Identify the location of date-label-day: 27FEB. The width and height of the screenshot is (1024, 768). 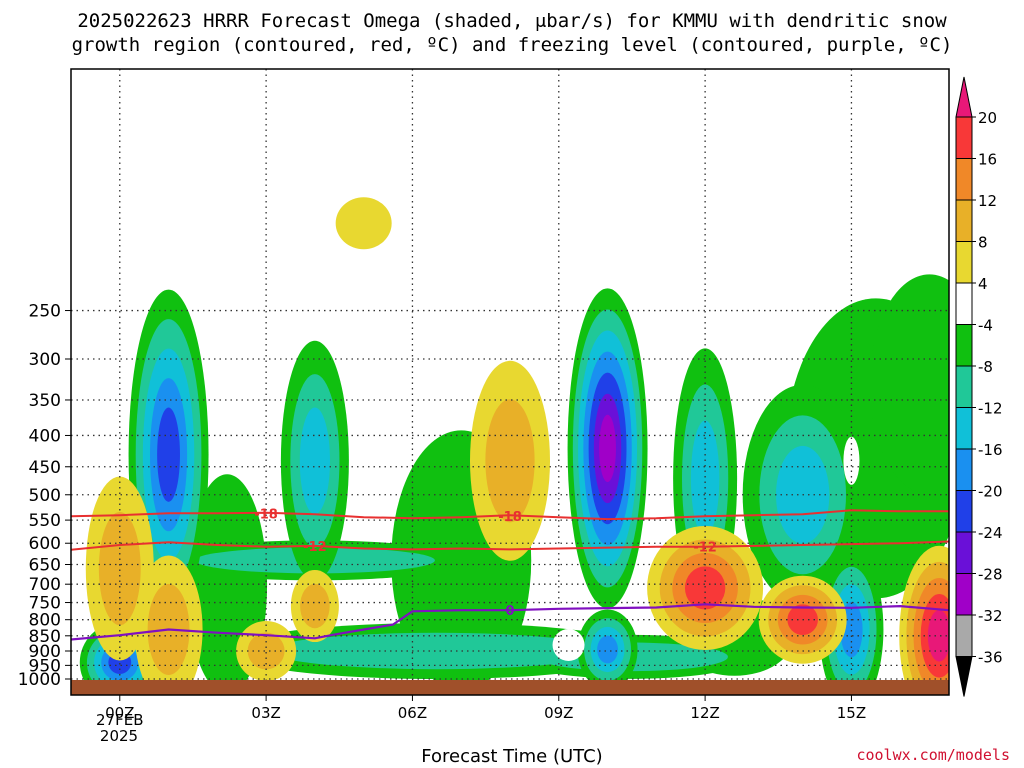
(120, 720).